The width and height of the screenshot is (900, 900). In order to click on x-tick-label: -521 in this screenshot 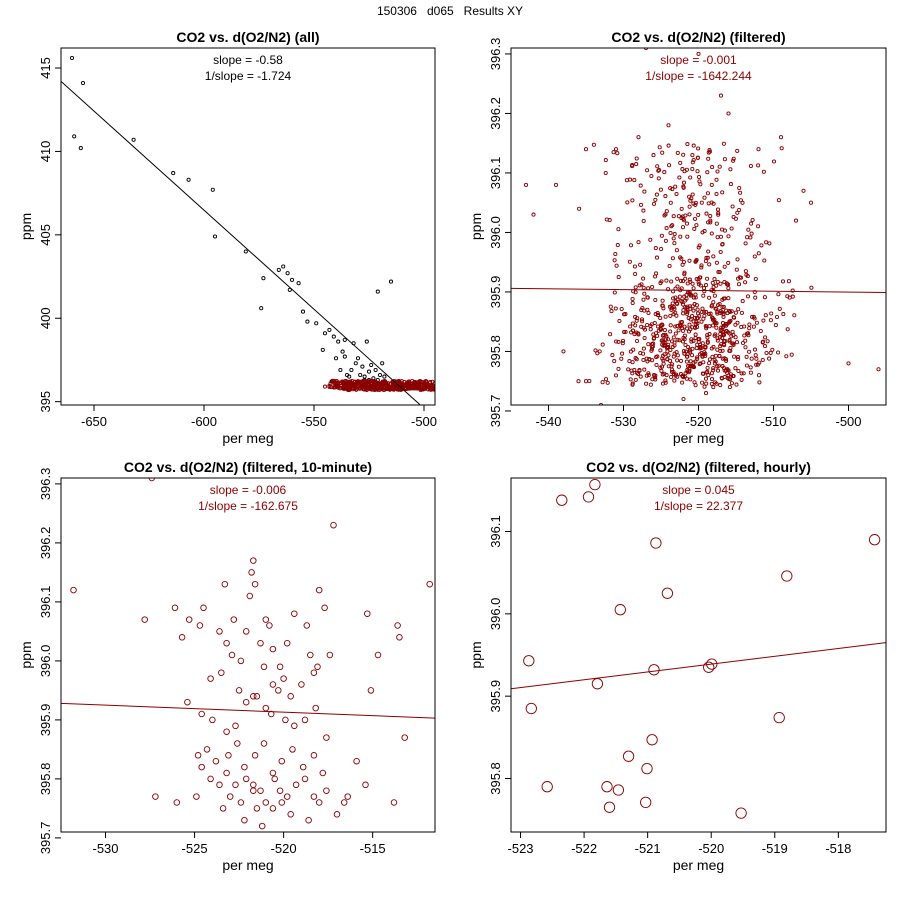, I will do `click(648, 848)`.